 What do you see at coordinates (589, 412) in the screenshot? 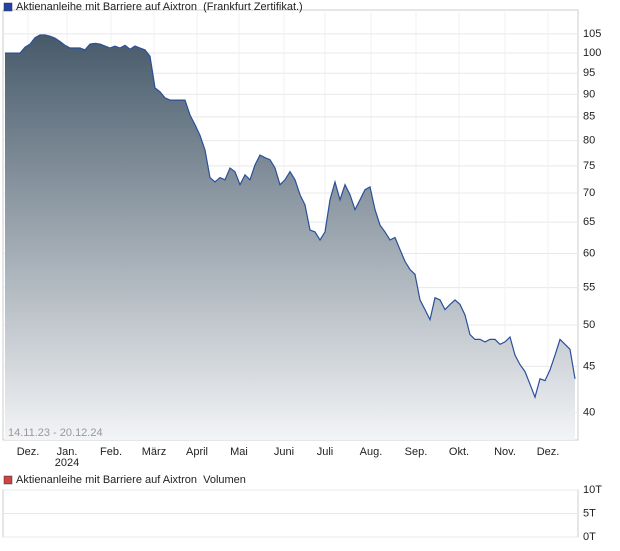
I see `y-tick-label: 40` at bounding box center [589, 412].